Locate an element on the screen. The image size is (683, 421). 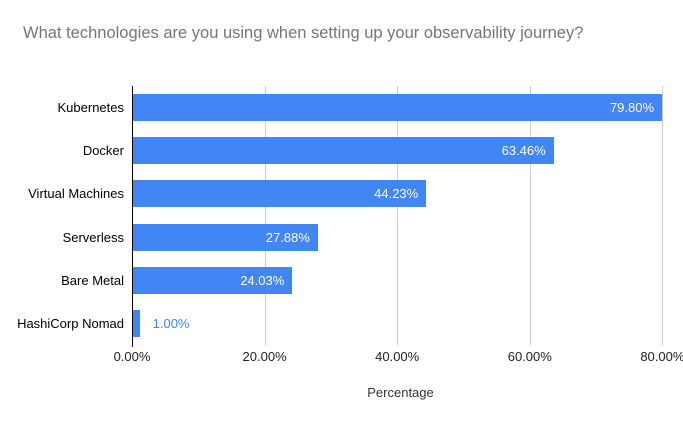
x-tick-label: 0.00% is located at coordinates (132, 356).